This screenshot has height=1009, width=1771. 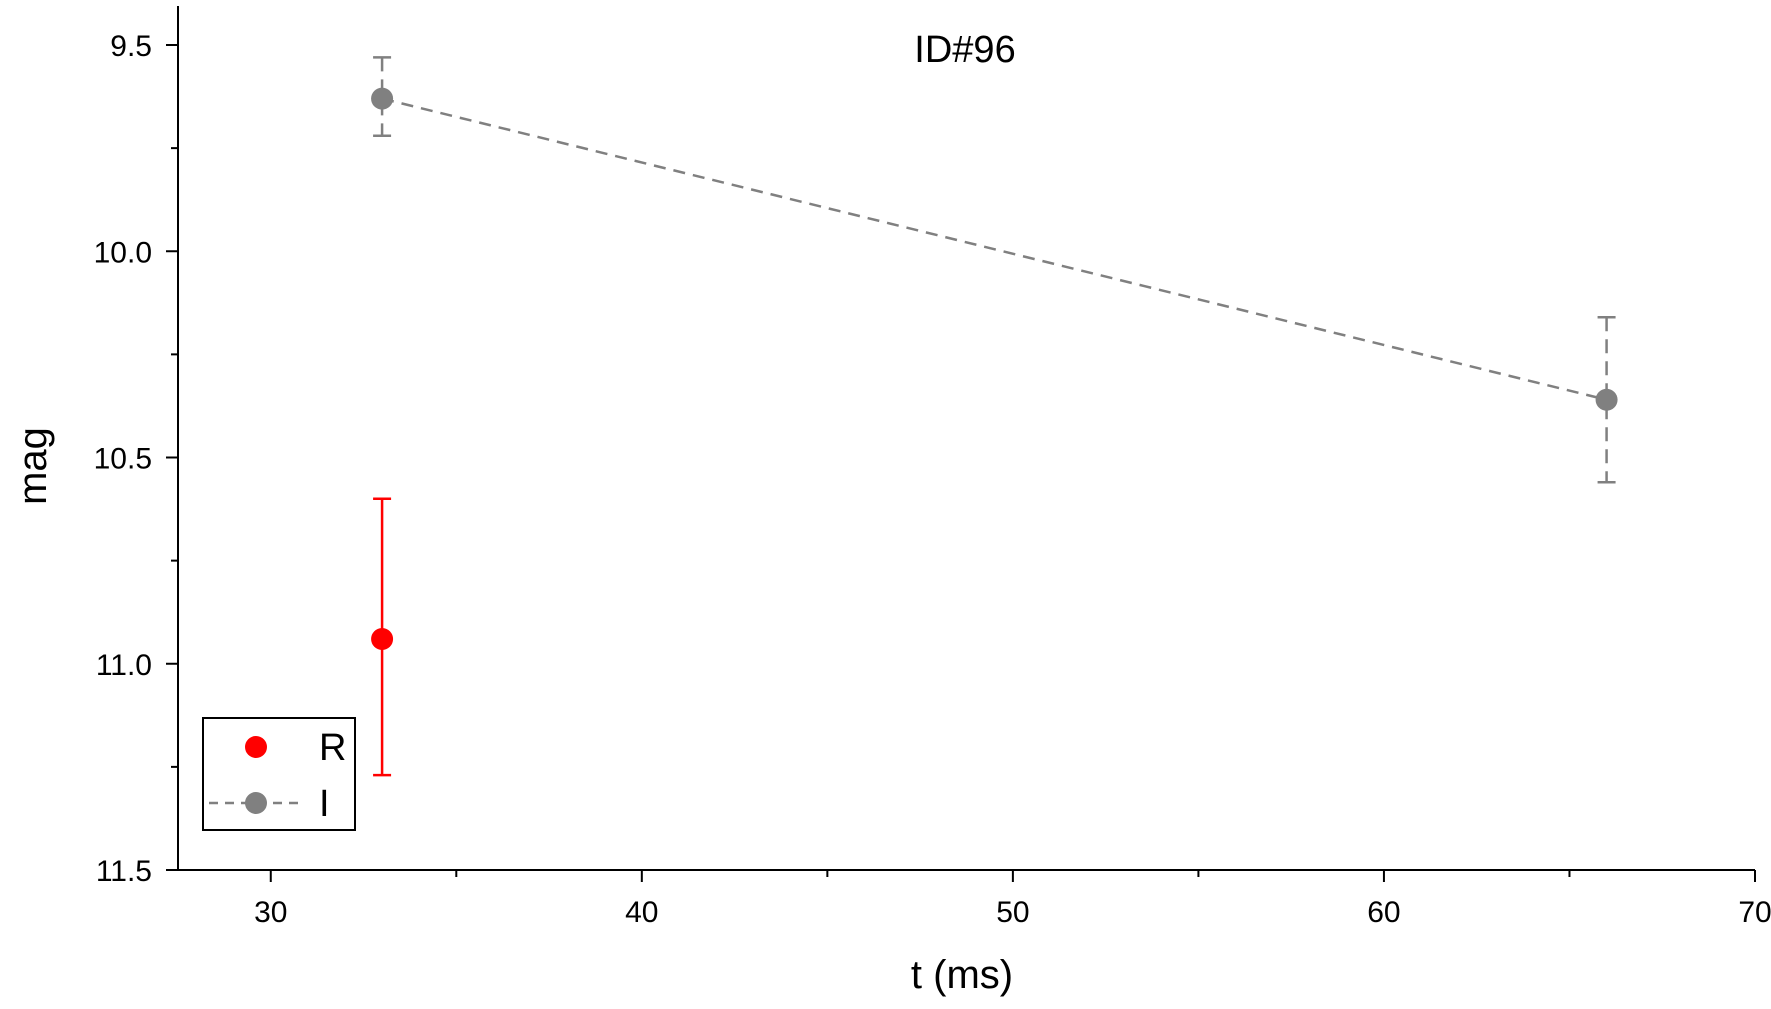 I want to click on series-r-point, so click(x=382, y=639).